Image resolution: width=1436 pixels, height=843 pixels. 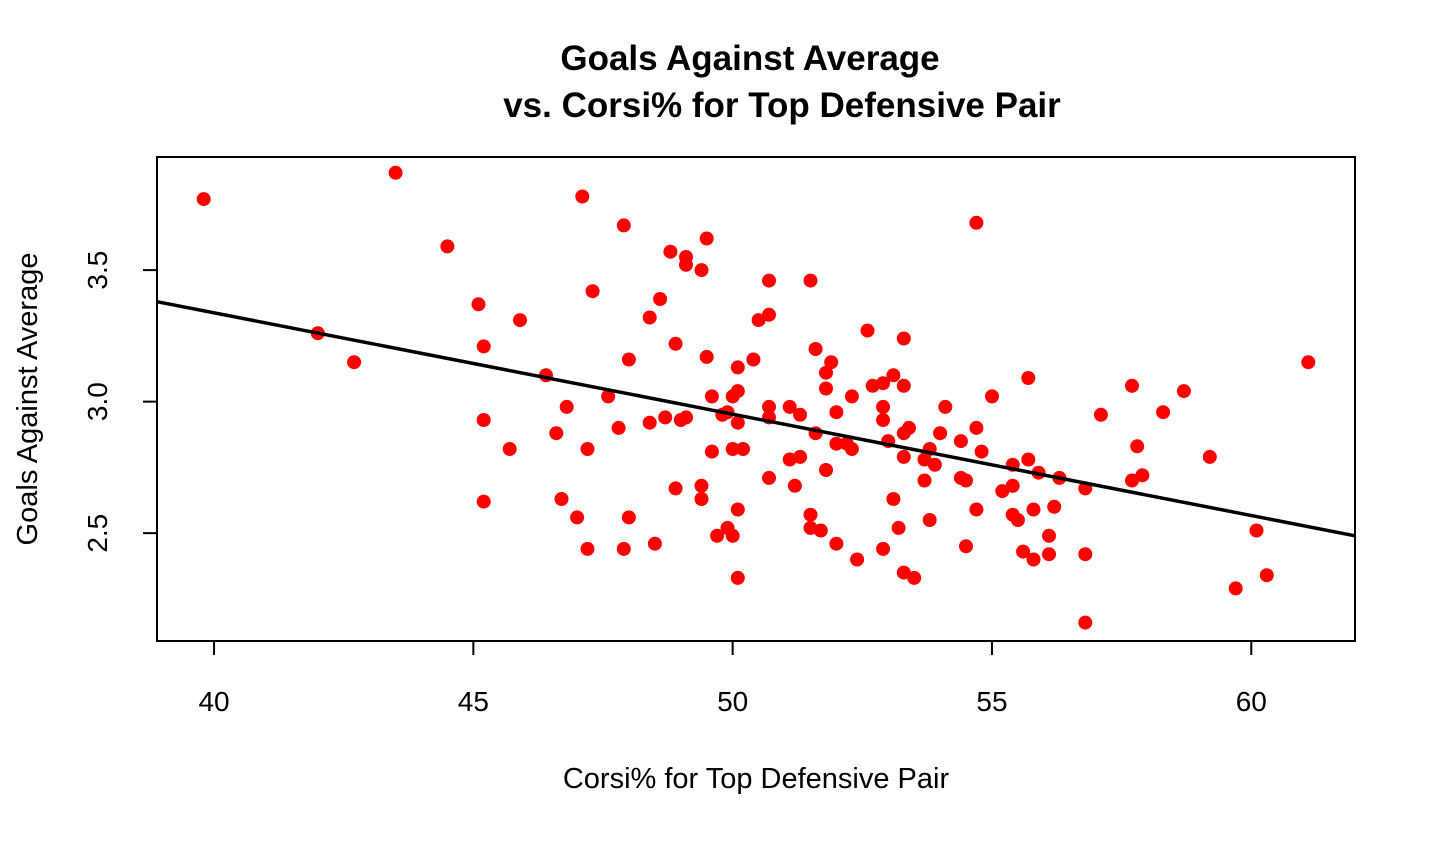 I want to click on y-tick-label: 3.5, so click(x=97, y=270).